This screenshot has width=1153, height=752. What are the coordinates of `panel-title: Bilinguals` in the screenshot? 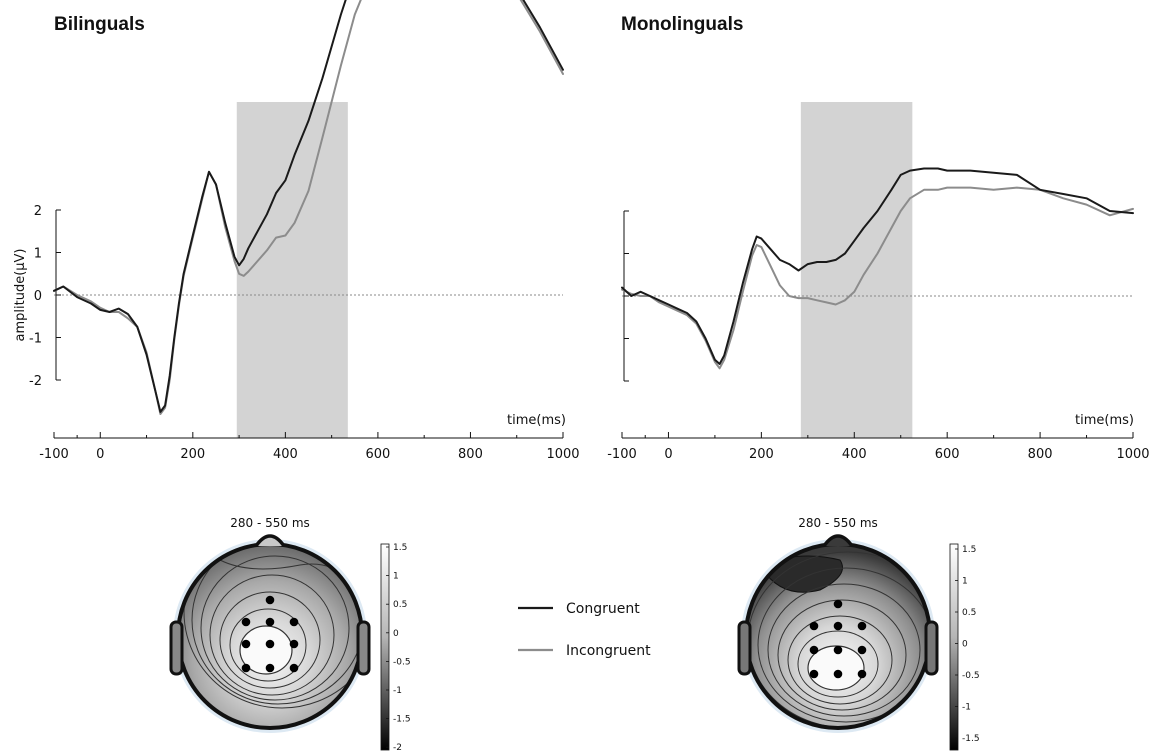 It's located at (99, 24).